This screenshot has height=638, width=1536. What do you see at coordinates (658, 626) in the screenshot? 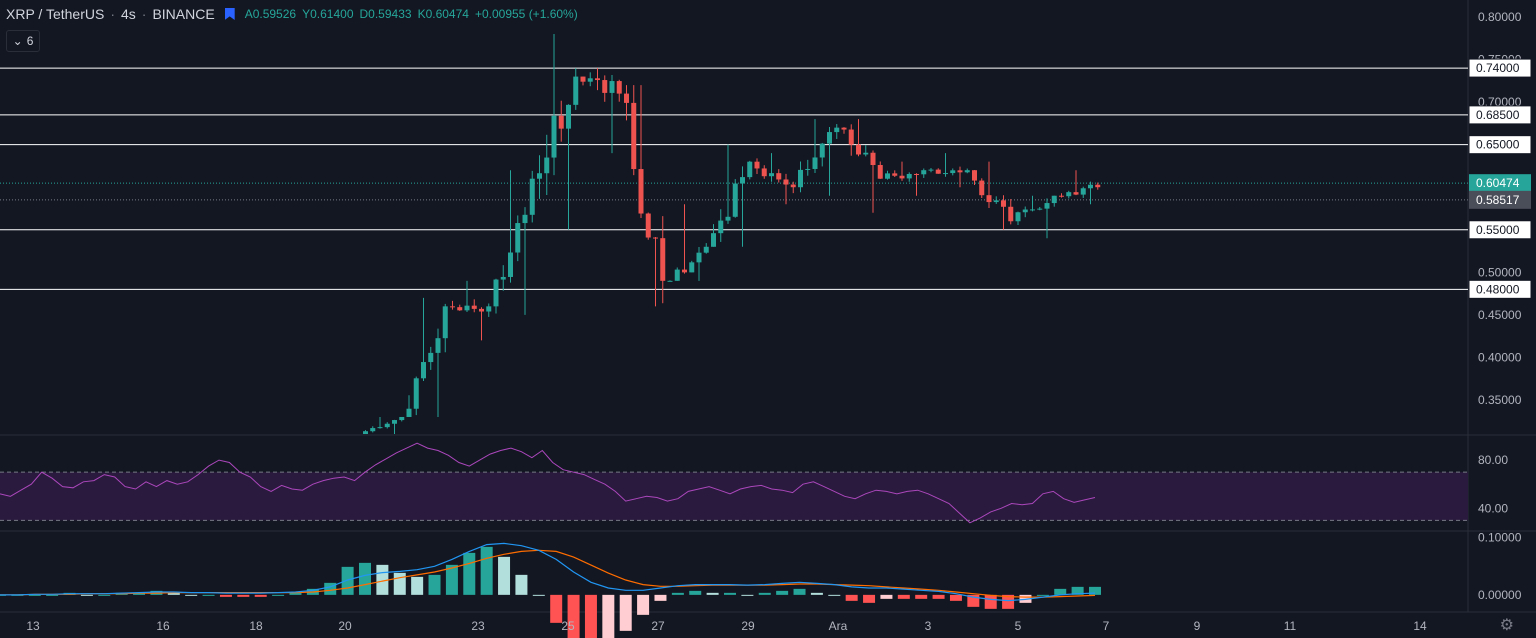
I see `time-tick-label: 27` at bounding box center [658, 626].